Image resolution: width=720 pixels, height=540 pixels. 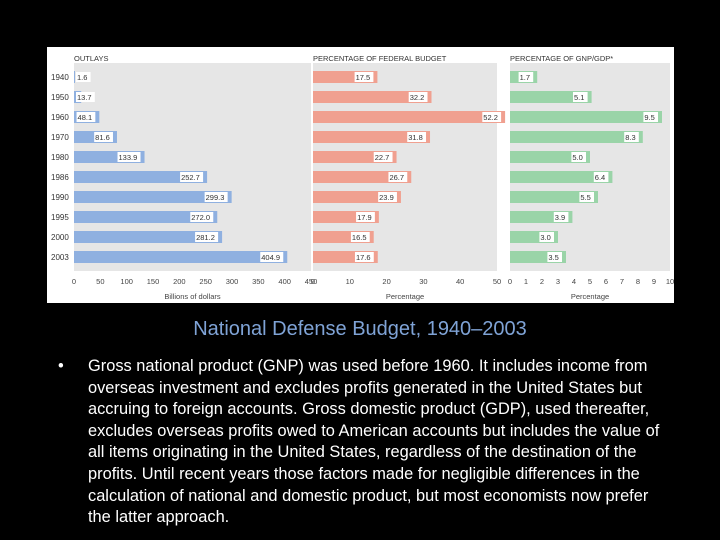 I want to click on gnp-gdp-value-label-1960: 9.5, so click(x=649, y=117).